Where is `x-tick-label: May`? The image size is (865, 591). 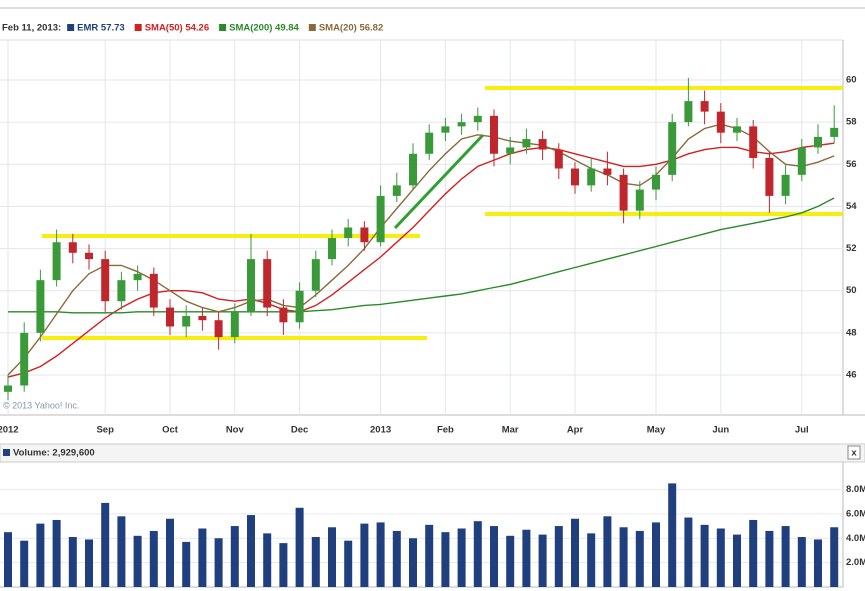 x-tick-label: May is located at coordinates (656, 430).